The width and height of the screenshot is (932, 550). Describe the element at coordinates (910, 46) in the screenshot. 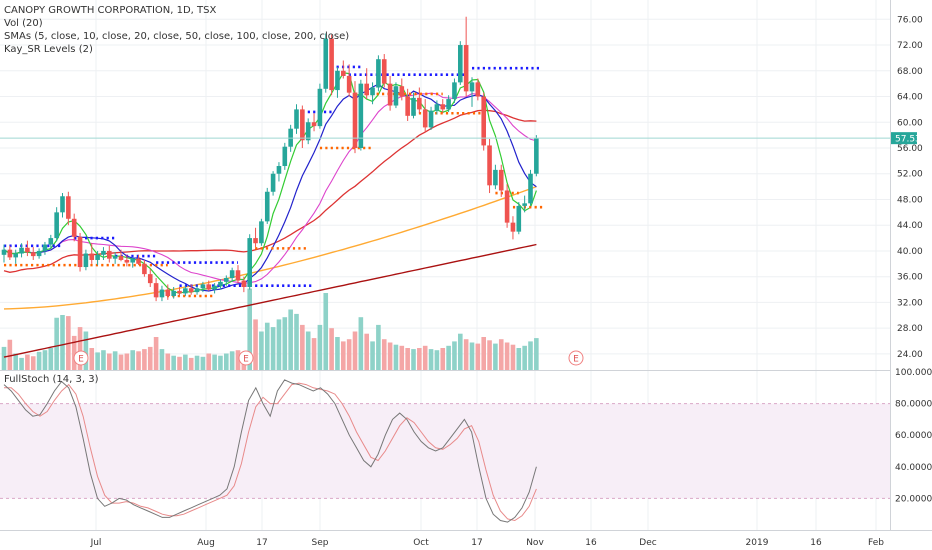

I see `price-tick-label: 72.00` at that location.